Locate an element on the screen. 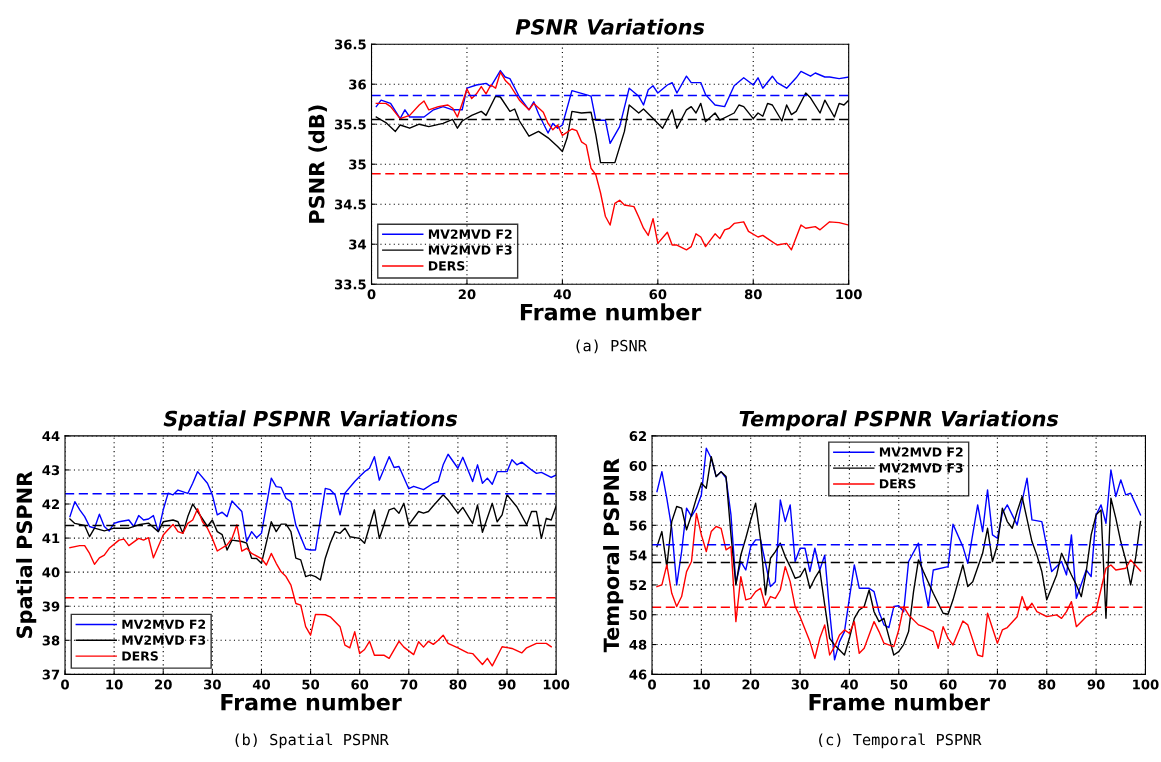  y-tick-label: 52 is located at coordinates (638, 585).